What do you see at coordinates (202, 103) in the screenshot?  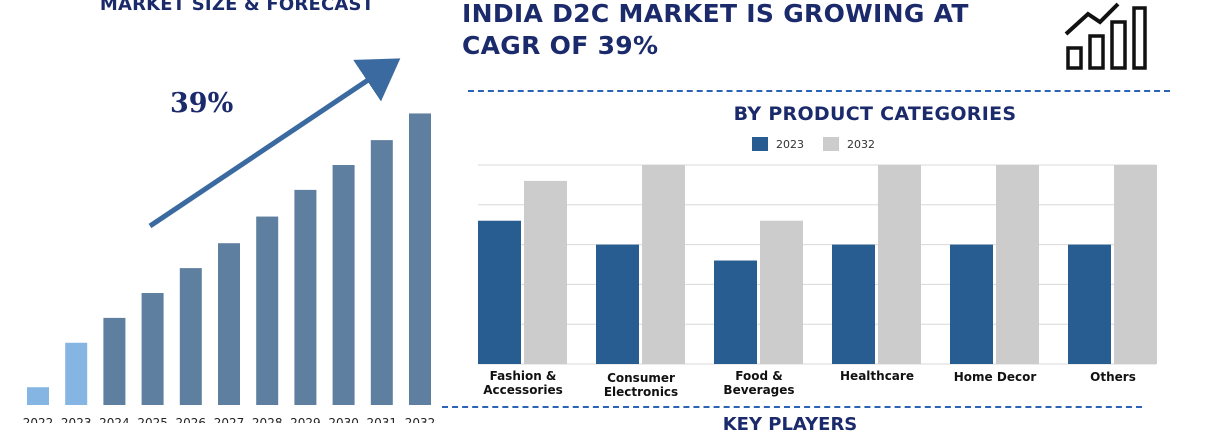 I see `cagr-label: 39%` at bounding box center [202, 103].